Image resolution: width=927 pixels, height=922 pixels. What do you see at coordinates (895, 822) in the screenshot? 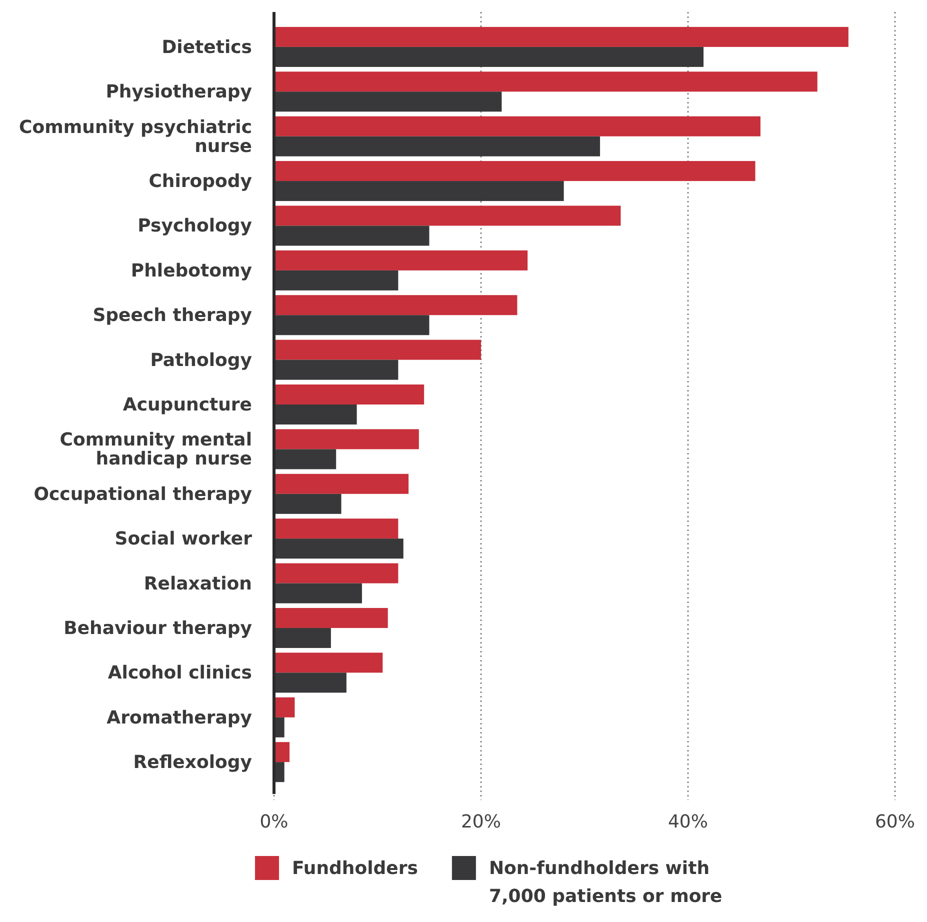
I see `x-tick-label: 60%` at bounding box center [895, 822].